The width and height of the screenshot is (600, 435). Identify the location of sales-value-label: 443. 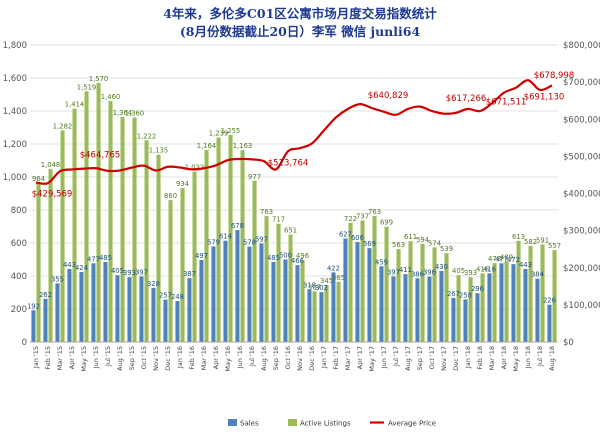
(69, 265).